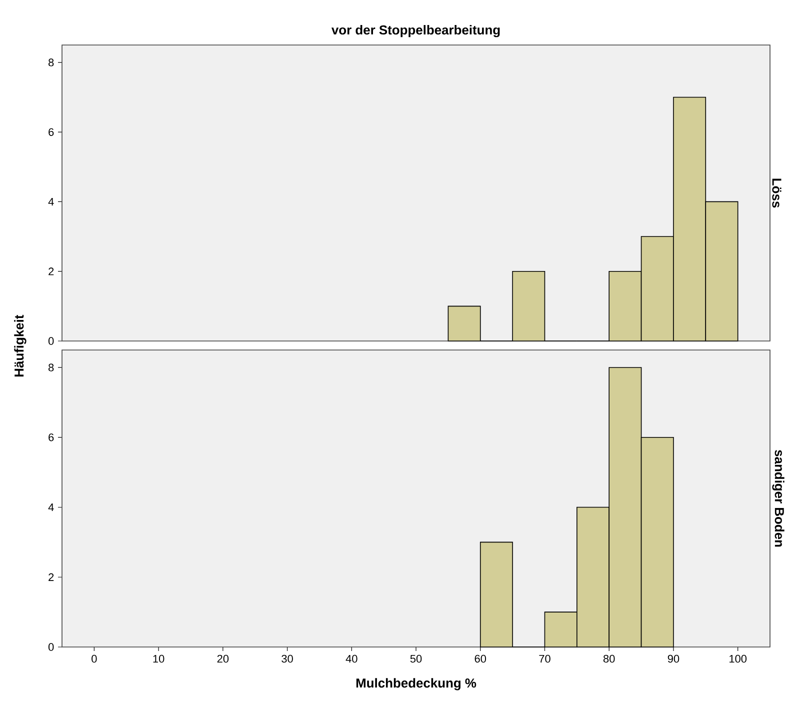  I want to click on x-tick-label: 50, so click(416, 658).